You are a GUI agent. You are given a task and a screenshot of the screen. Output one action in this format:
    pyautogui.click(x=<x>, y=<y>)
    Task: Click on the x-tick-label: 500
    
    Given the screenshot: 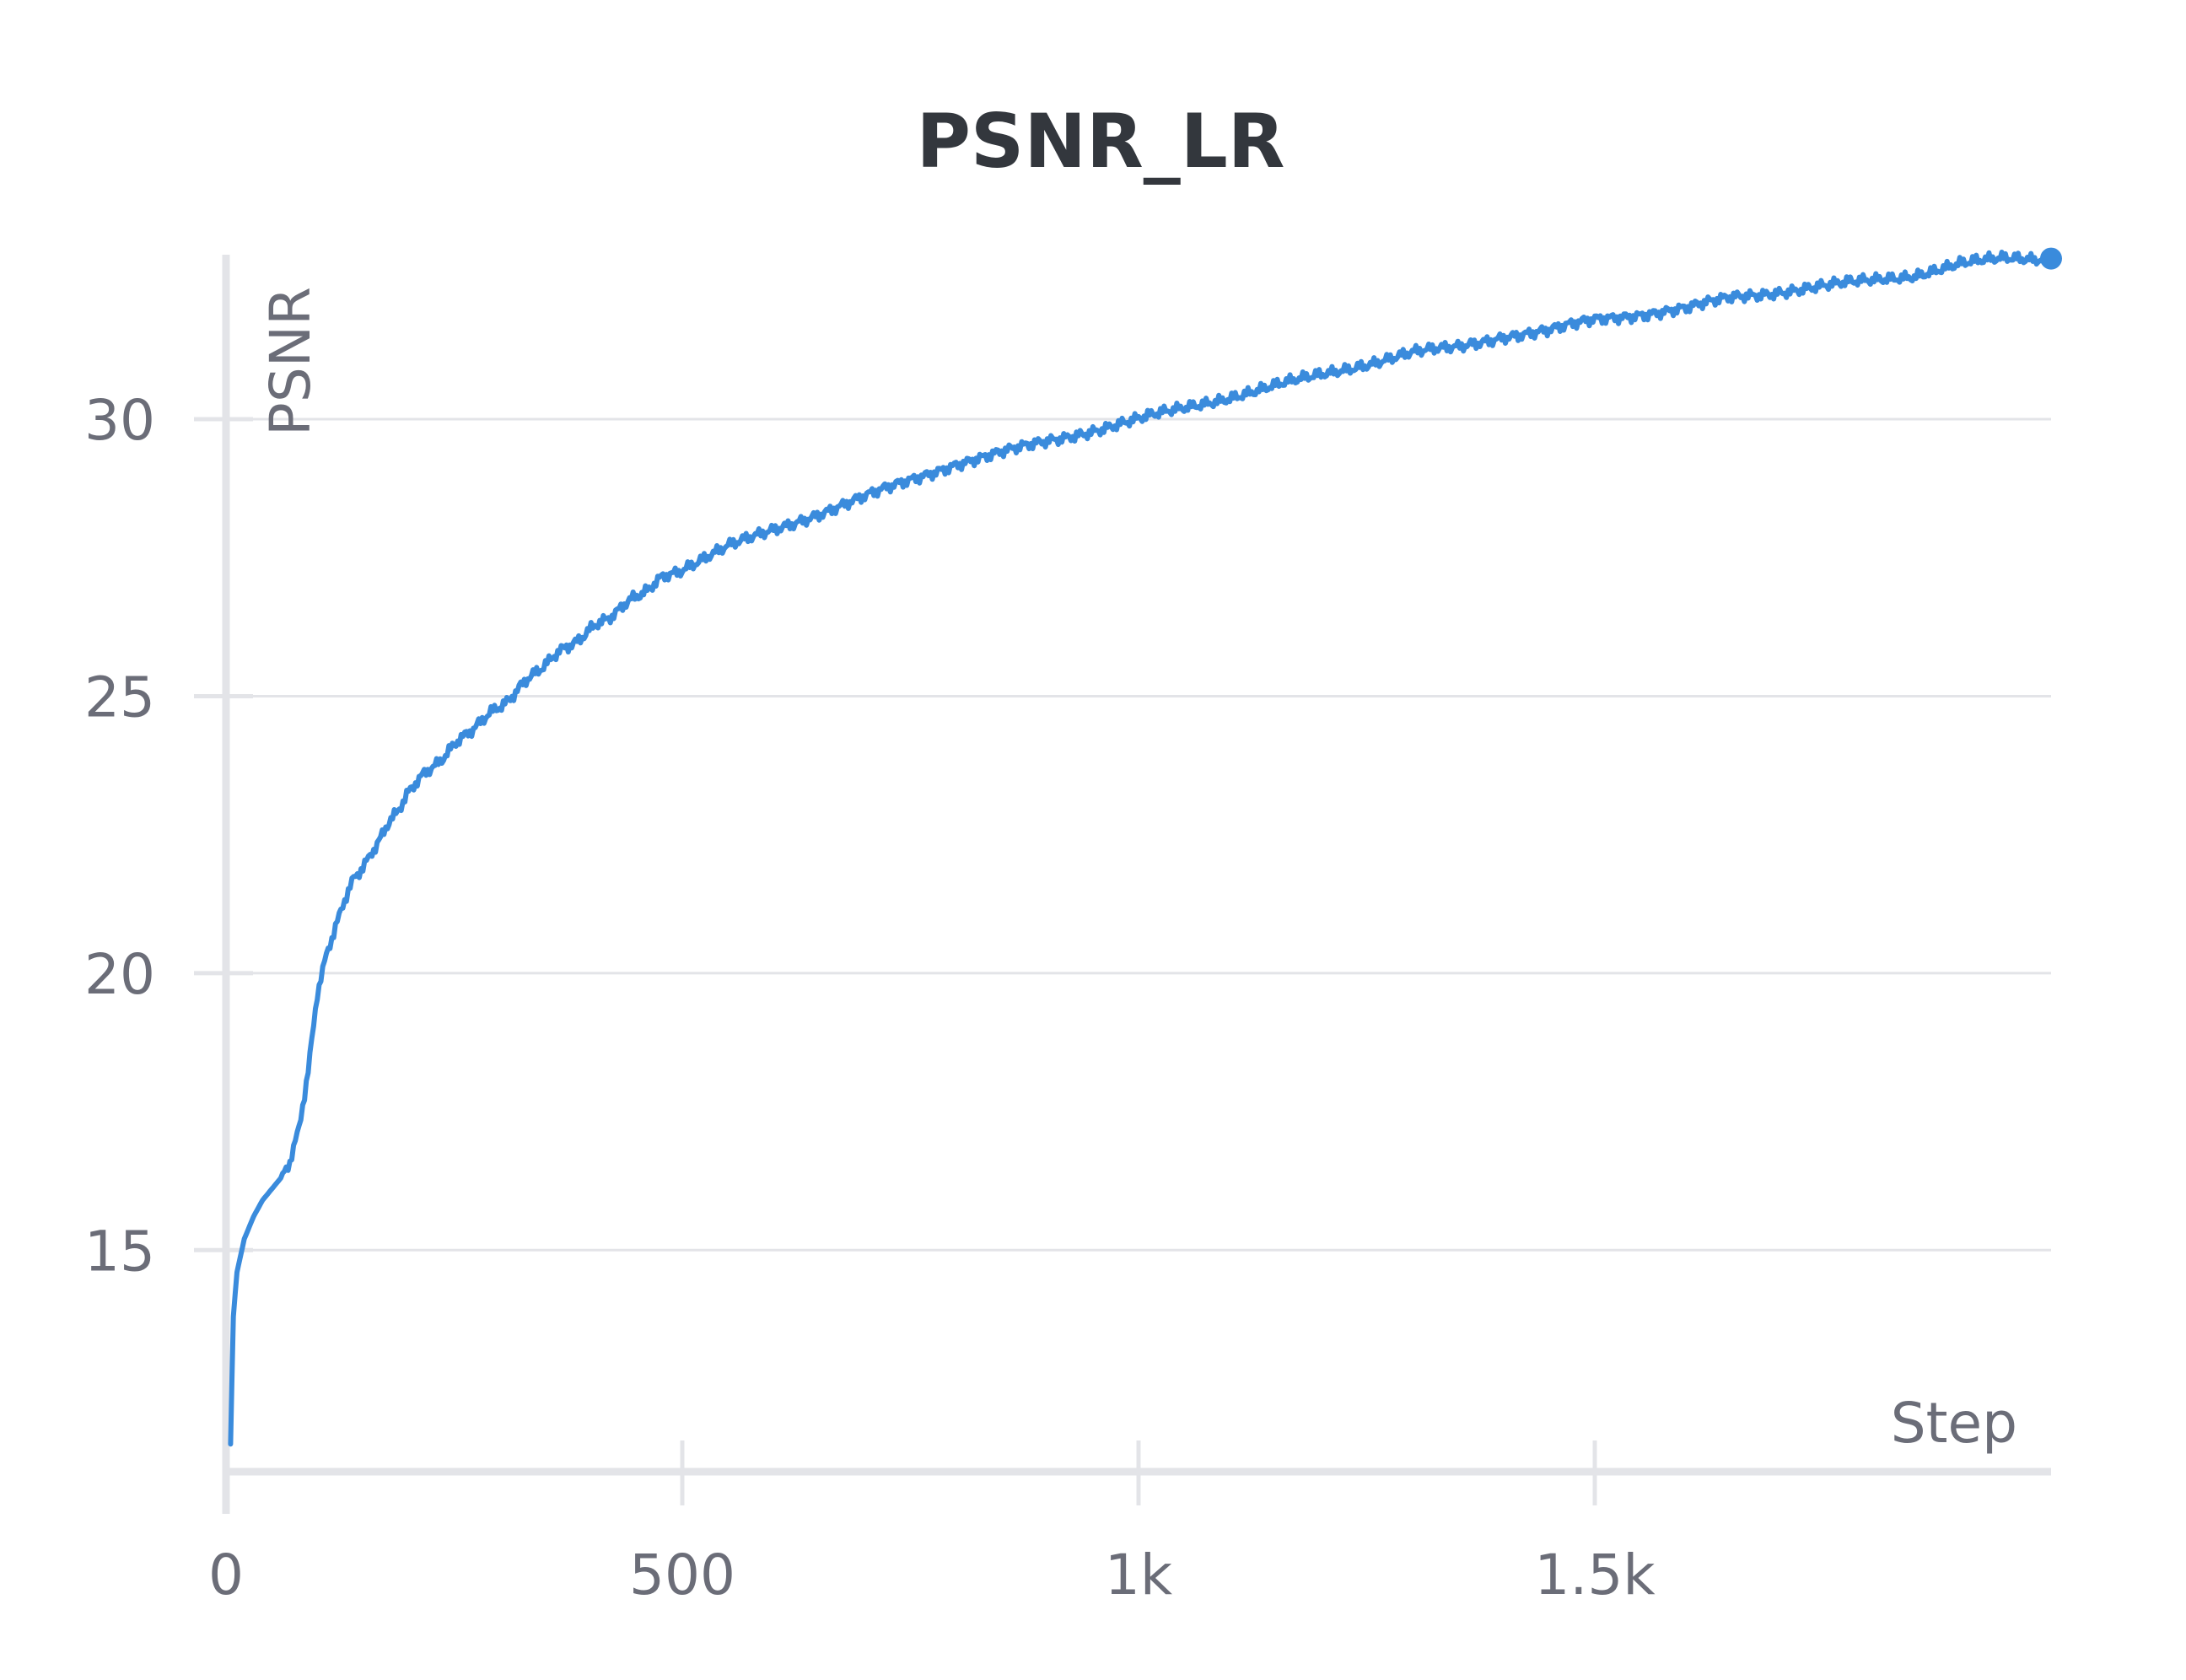 What is the action you would take?
    pyautogui.click(x=682, y=1575)
    